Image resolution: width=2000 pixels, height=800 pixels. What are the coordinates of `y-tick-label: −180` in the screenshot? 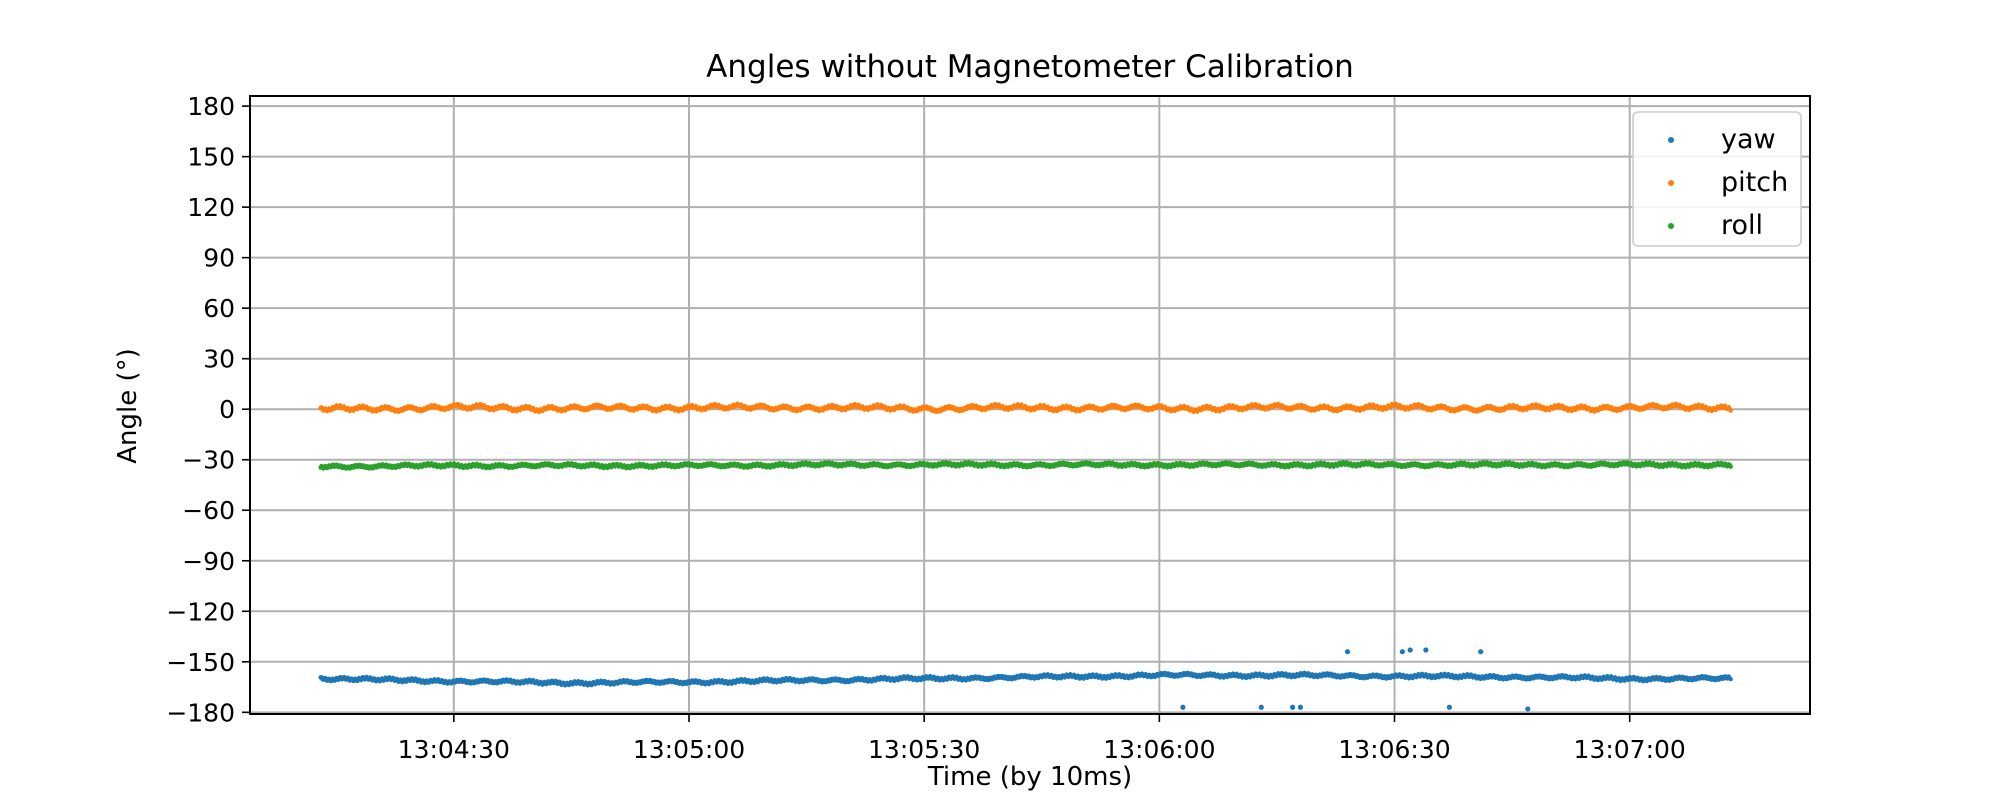 It's located at (200, 712).